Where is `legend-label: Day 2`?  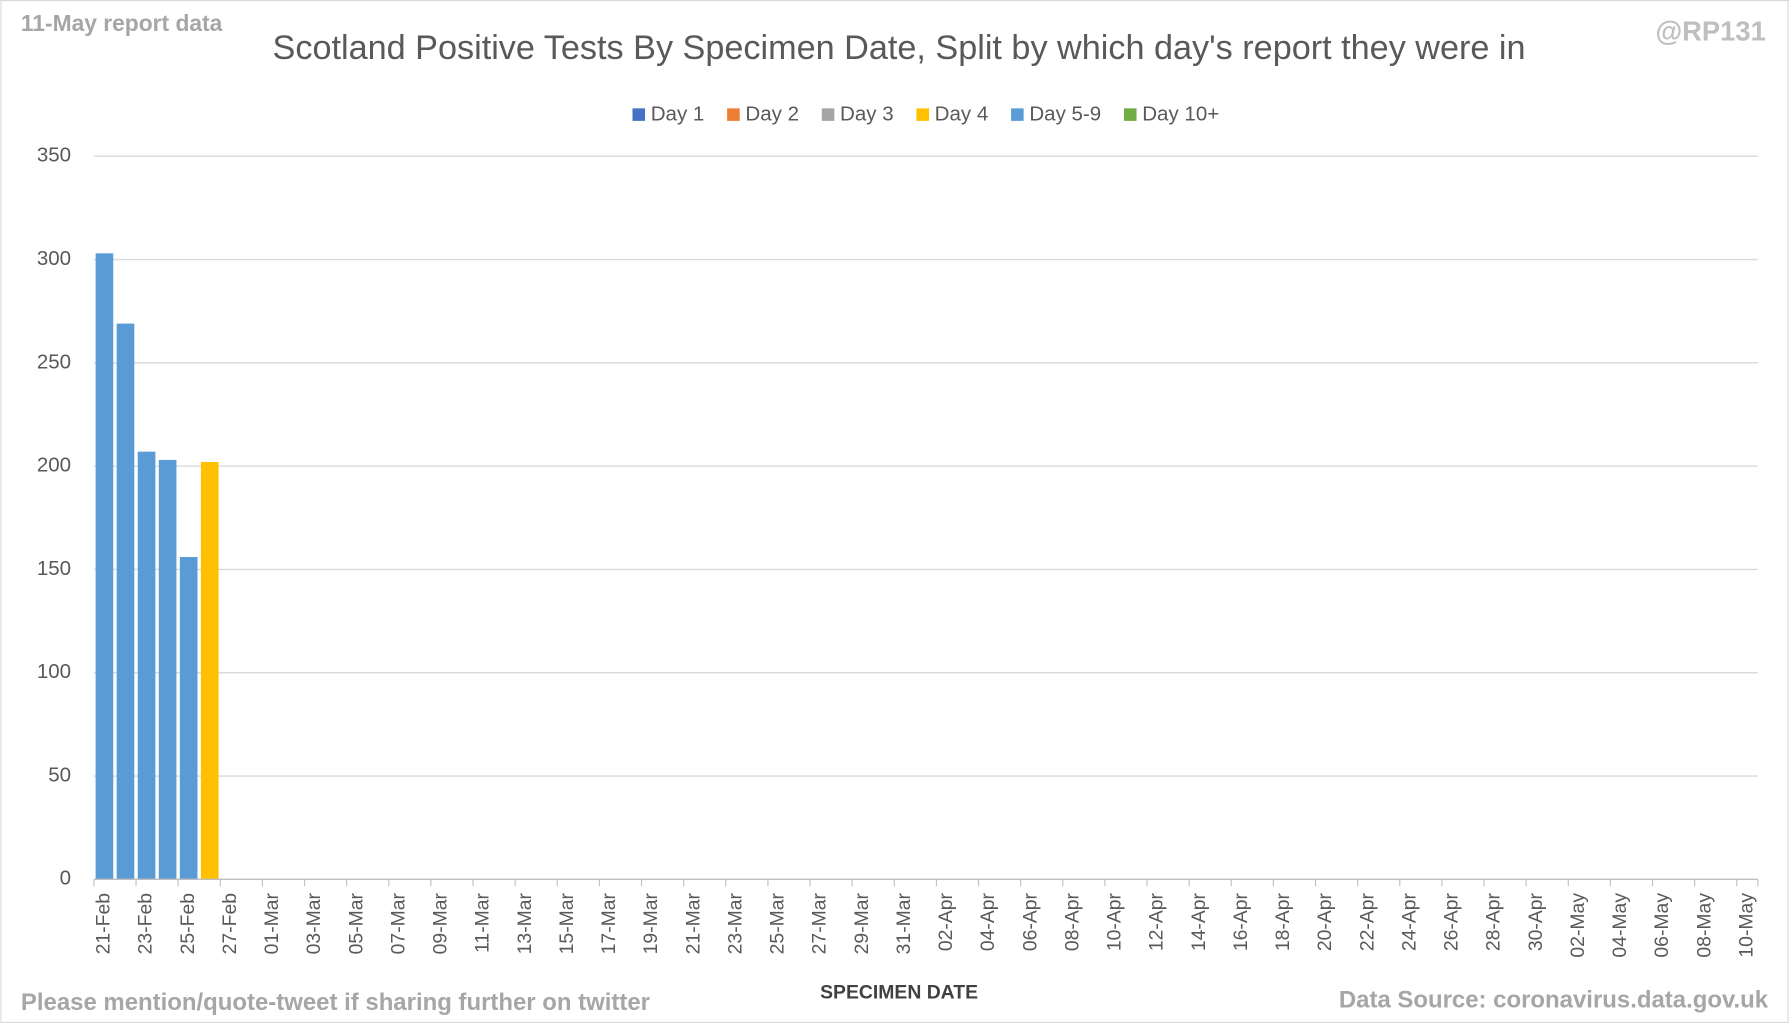
legend-label: Day 2 is located at coordinates (772, 114).